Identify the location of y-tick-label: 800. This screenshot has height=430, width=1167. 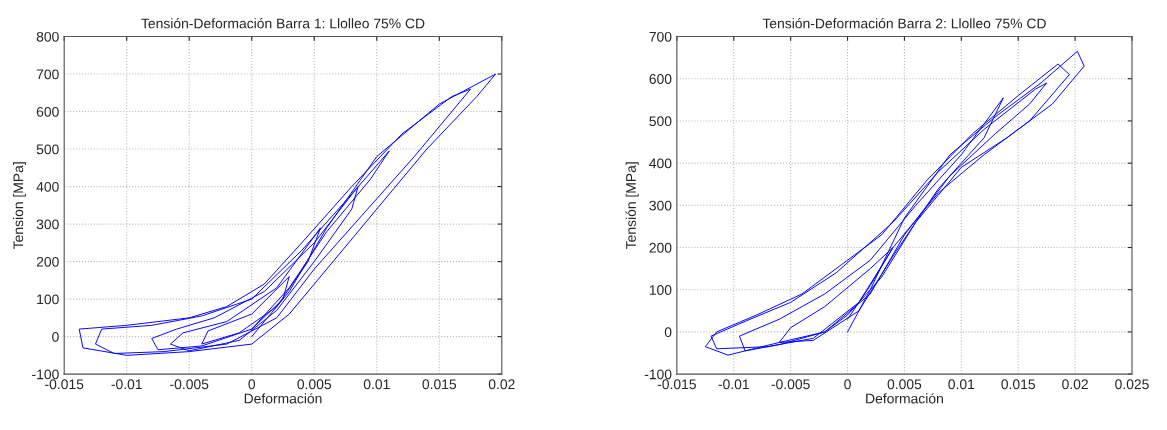
(47, 36).